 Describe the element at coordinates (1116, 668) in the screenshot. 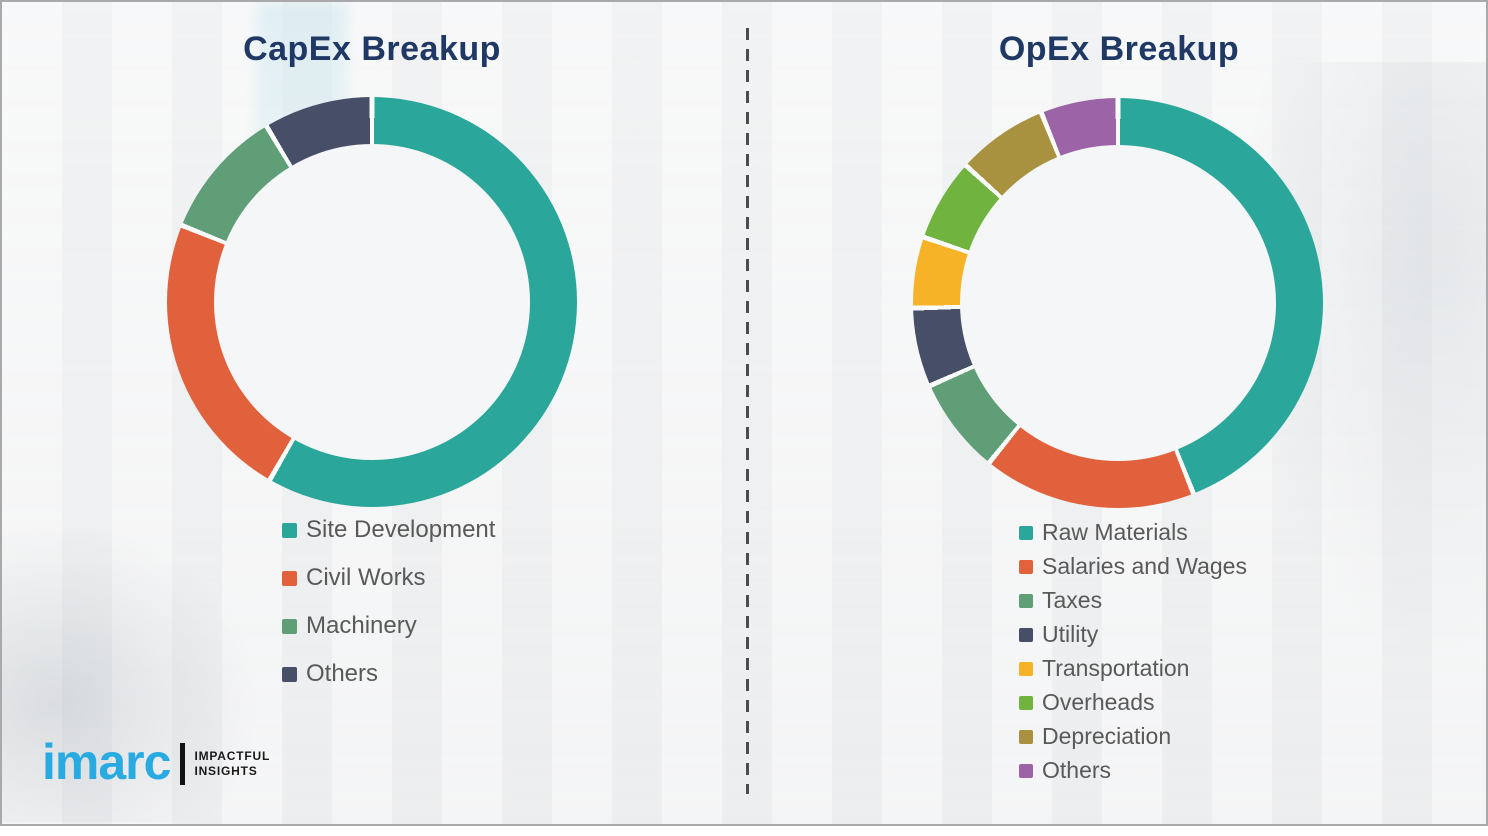

I see `legend-label: Transportation` at that location.